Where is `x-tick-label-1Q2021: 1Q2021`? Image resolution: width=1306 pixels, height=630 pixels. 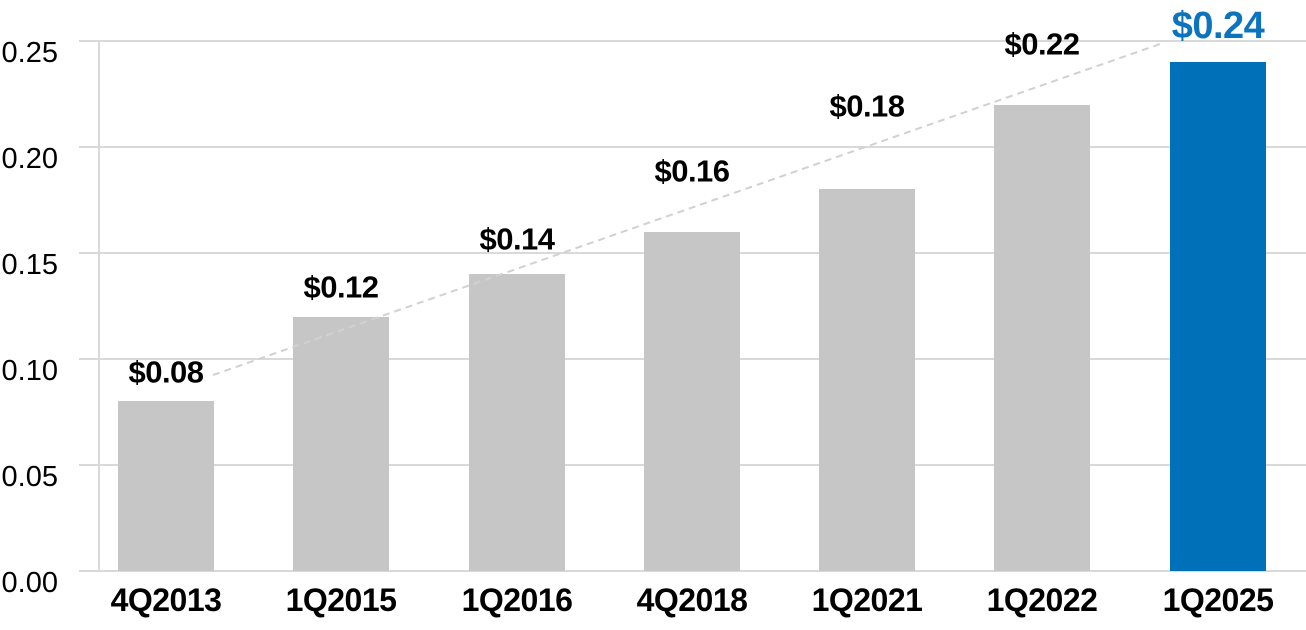
x-tick-label-1Q2021: 1Q2021 is located at coordinates (867, 600).